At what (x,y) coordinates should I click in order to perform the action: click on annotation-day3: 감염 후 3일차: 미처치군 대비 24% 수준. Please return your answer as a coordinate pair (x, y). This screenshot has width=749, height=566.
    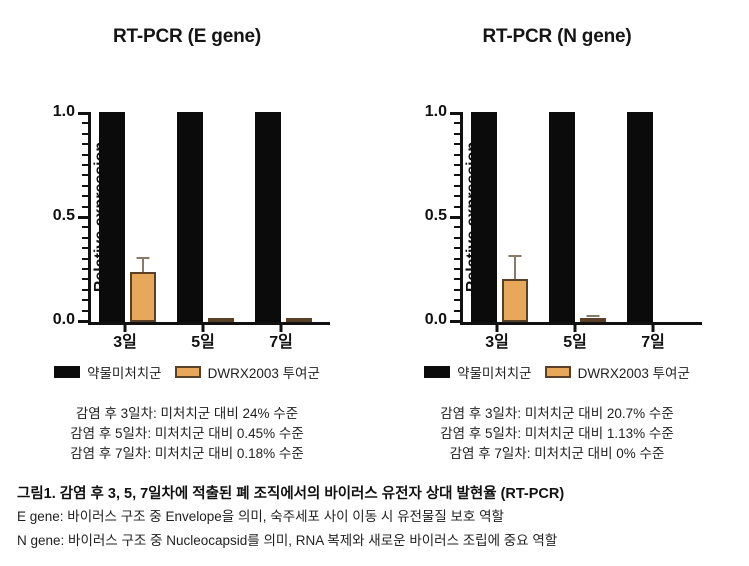
    Looking at the image, I should click on (187, 413).